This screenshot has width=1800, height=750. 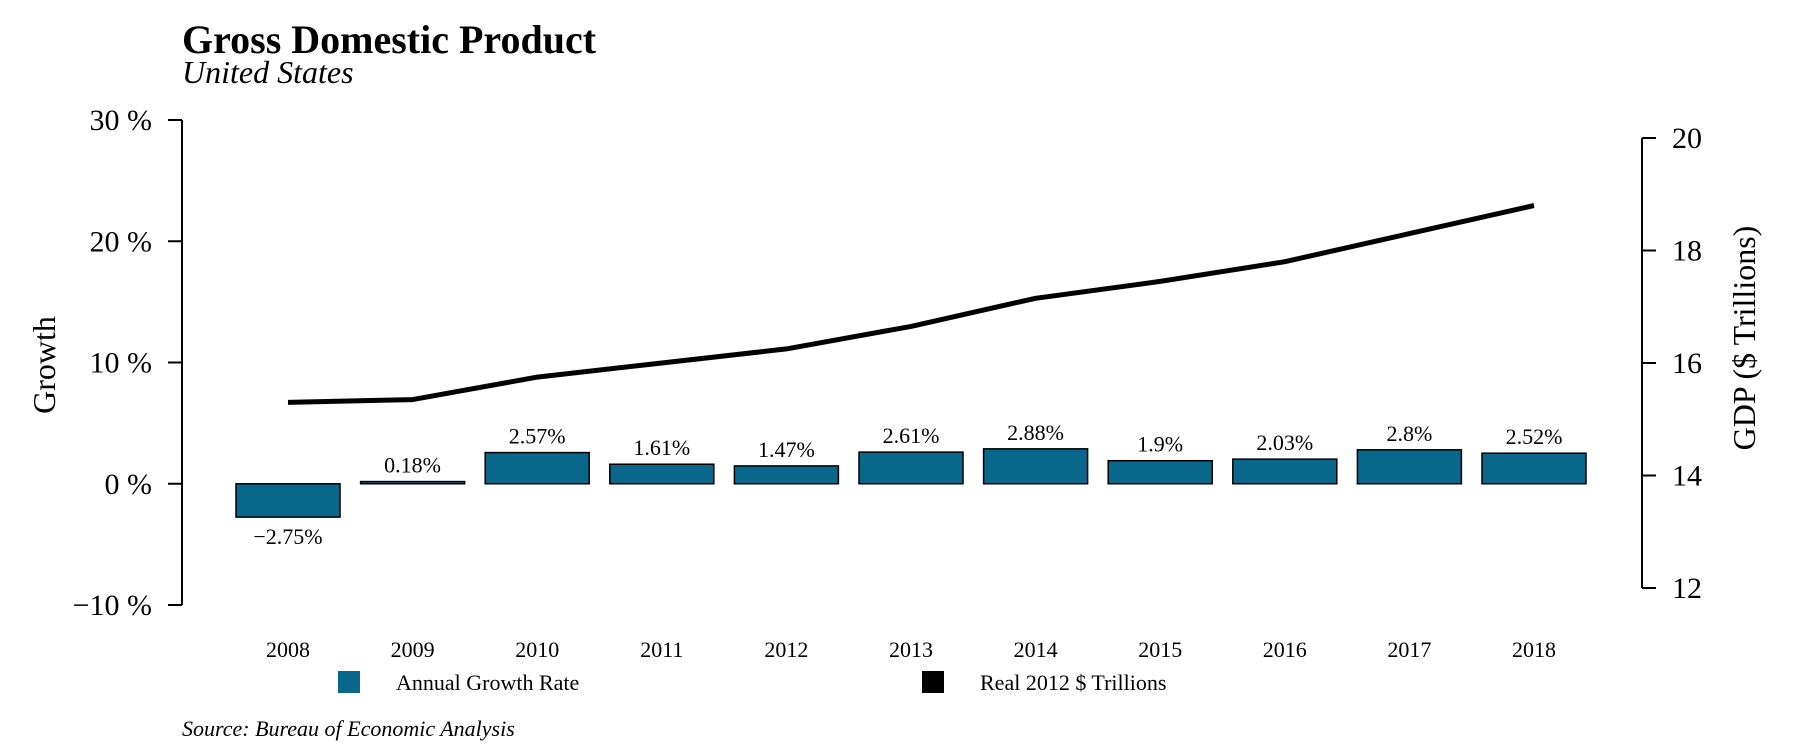 I want to click on left-axis-tick-label: 10 %, so click(x=121, y=363).